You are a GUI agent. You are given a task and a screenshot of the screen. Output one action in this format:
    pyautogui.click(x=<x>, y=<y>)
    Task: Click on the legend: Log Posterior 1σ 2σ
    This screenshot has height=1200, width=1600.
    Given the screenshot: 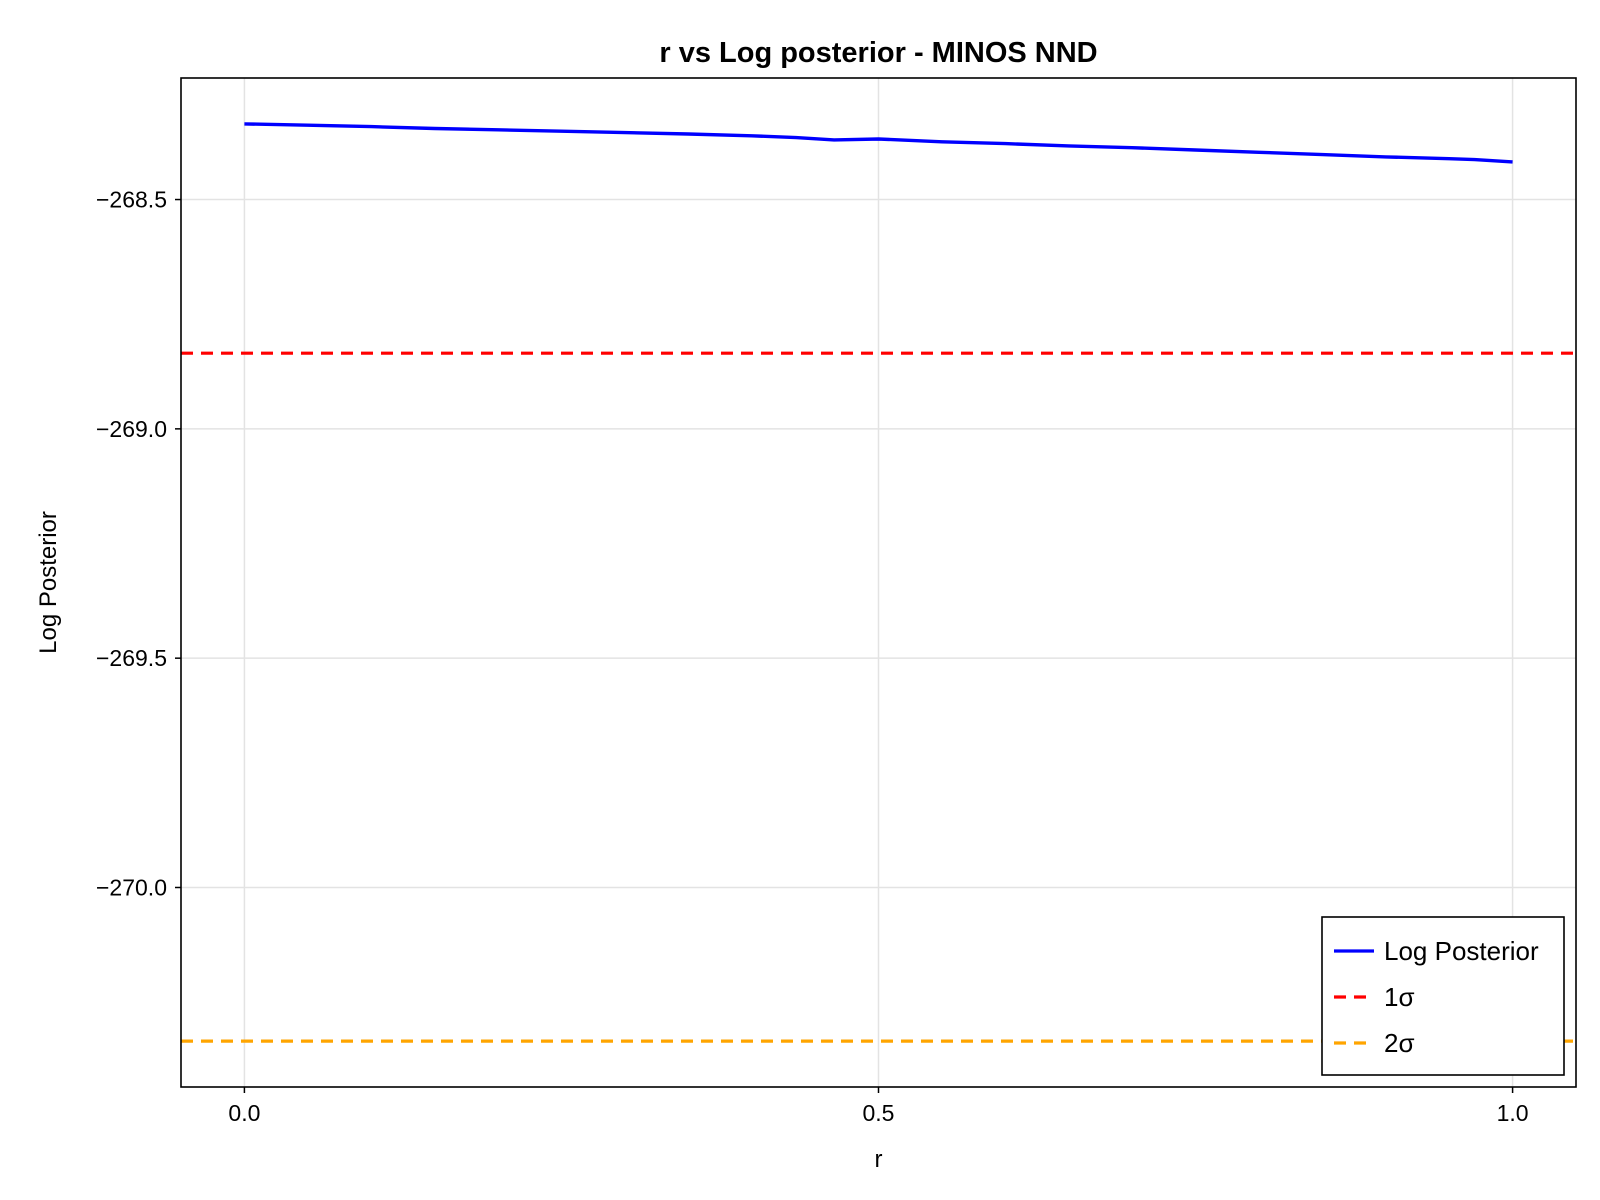 What is the action you would take?
    pyautogui.click(x=1443, y=996)
    